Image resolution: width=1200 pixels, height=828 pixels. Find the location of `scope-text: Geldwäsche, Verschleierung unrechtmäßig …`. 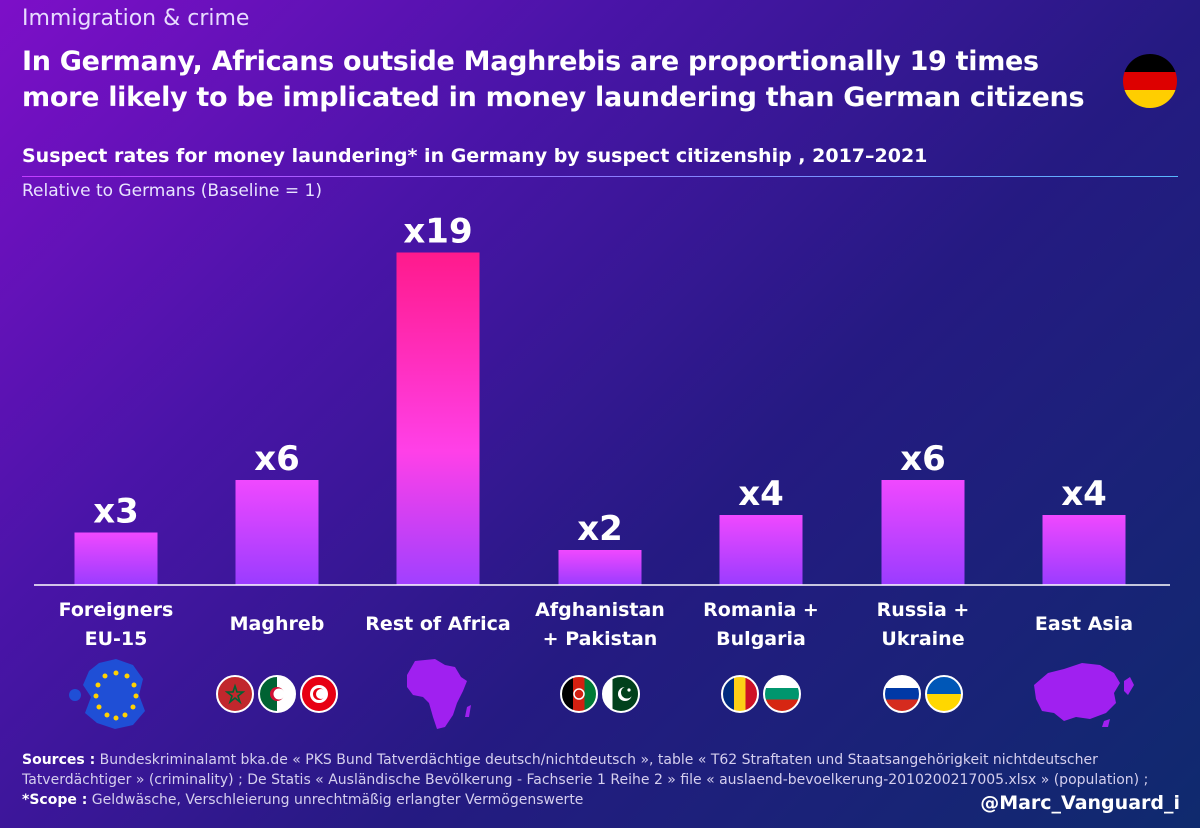

scope-text: Geldwäsche, Verschleierung unrechtmäßig … is located at coordinates (335, 800).